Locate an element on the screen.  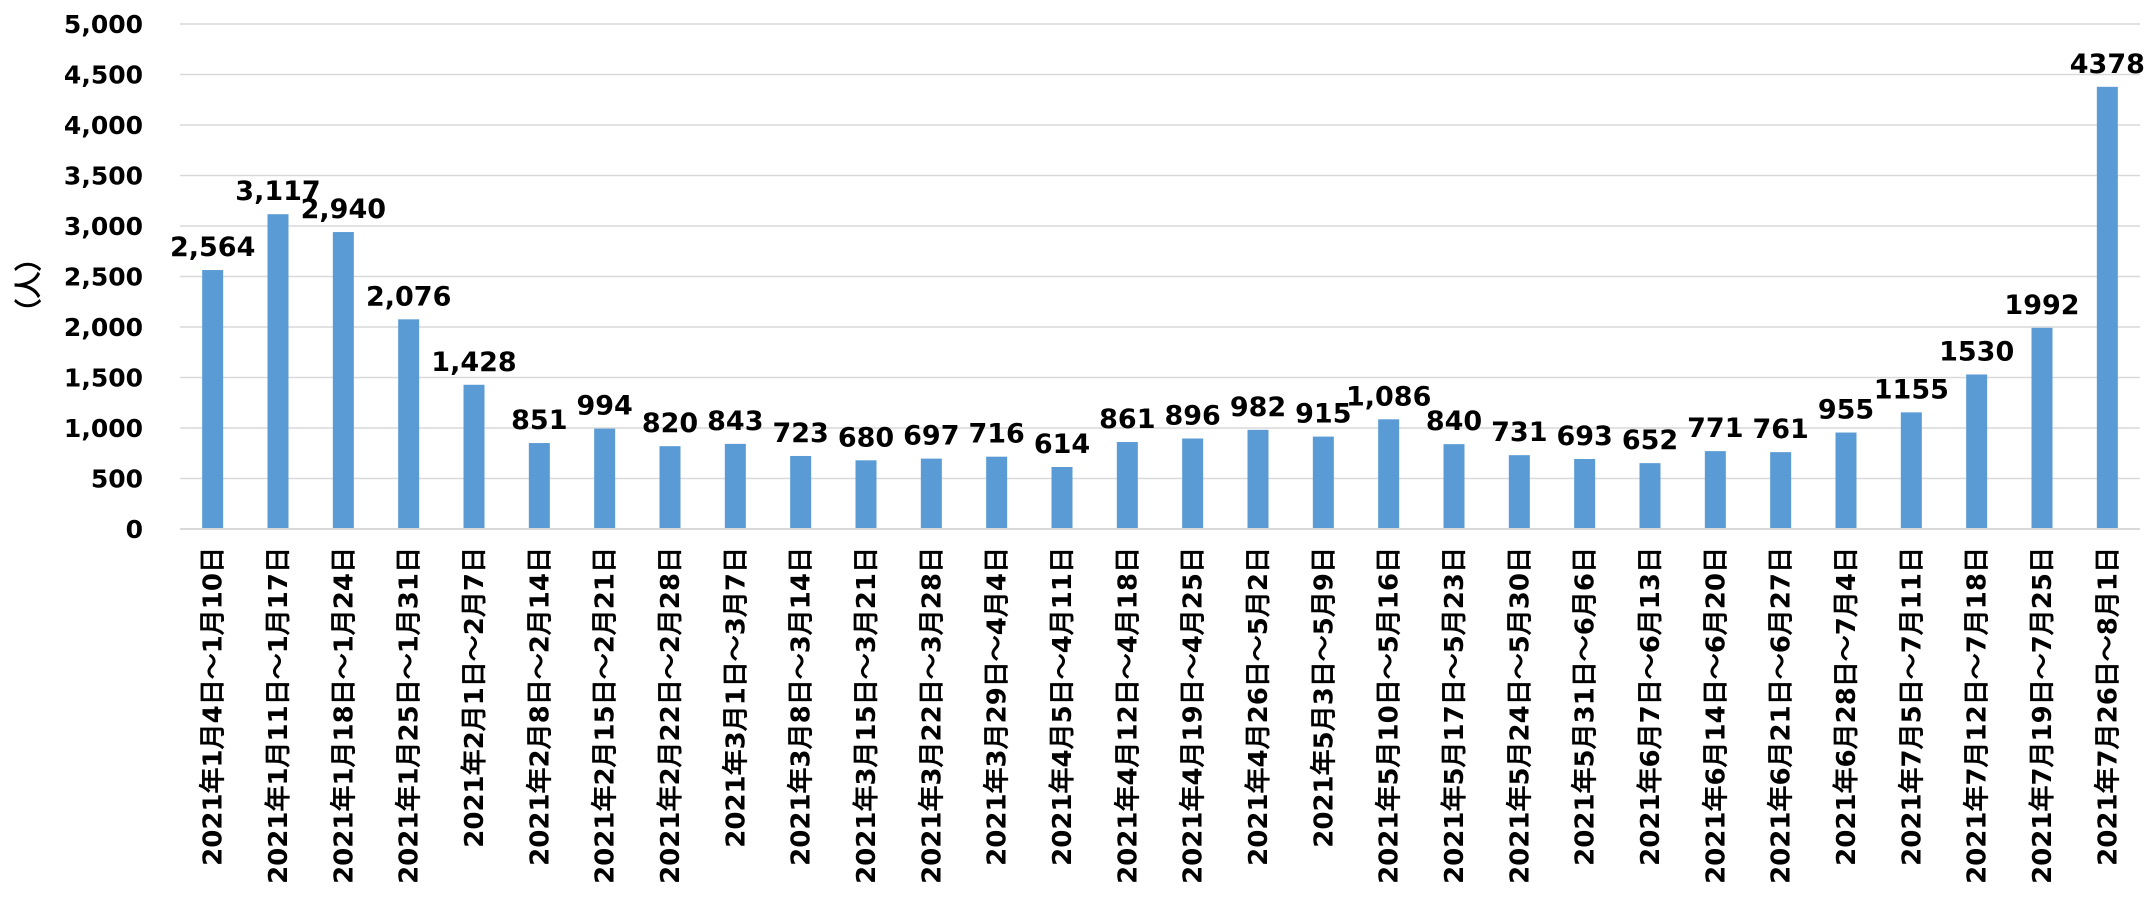
data-label: 861 is located at coordinates (1127, 419).